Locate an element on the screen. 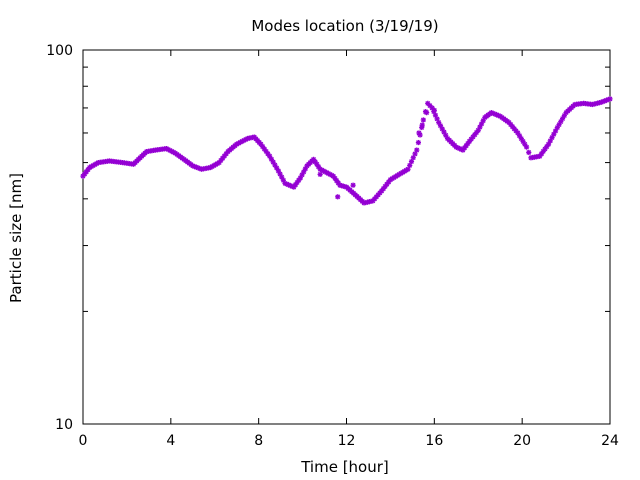 The image size is (640, 480). y-tick-label: 10 is located at coordinates (64, 425).